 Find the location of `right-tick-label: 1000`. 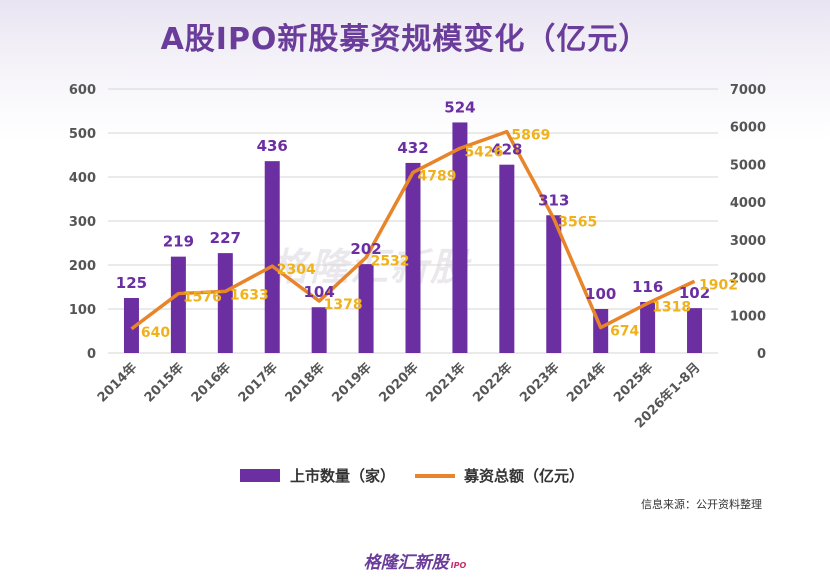

right-tick-label: 1000 is located at coordinates (748, 316).